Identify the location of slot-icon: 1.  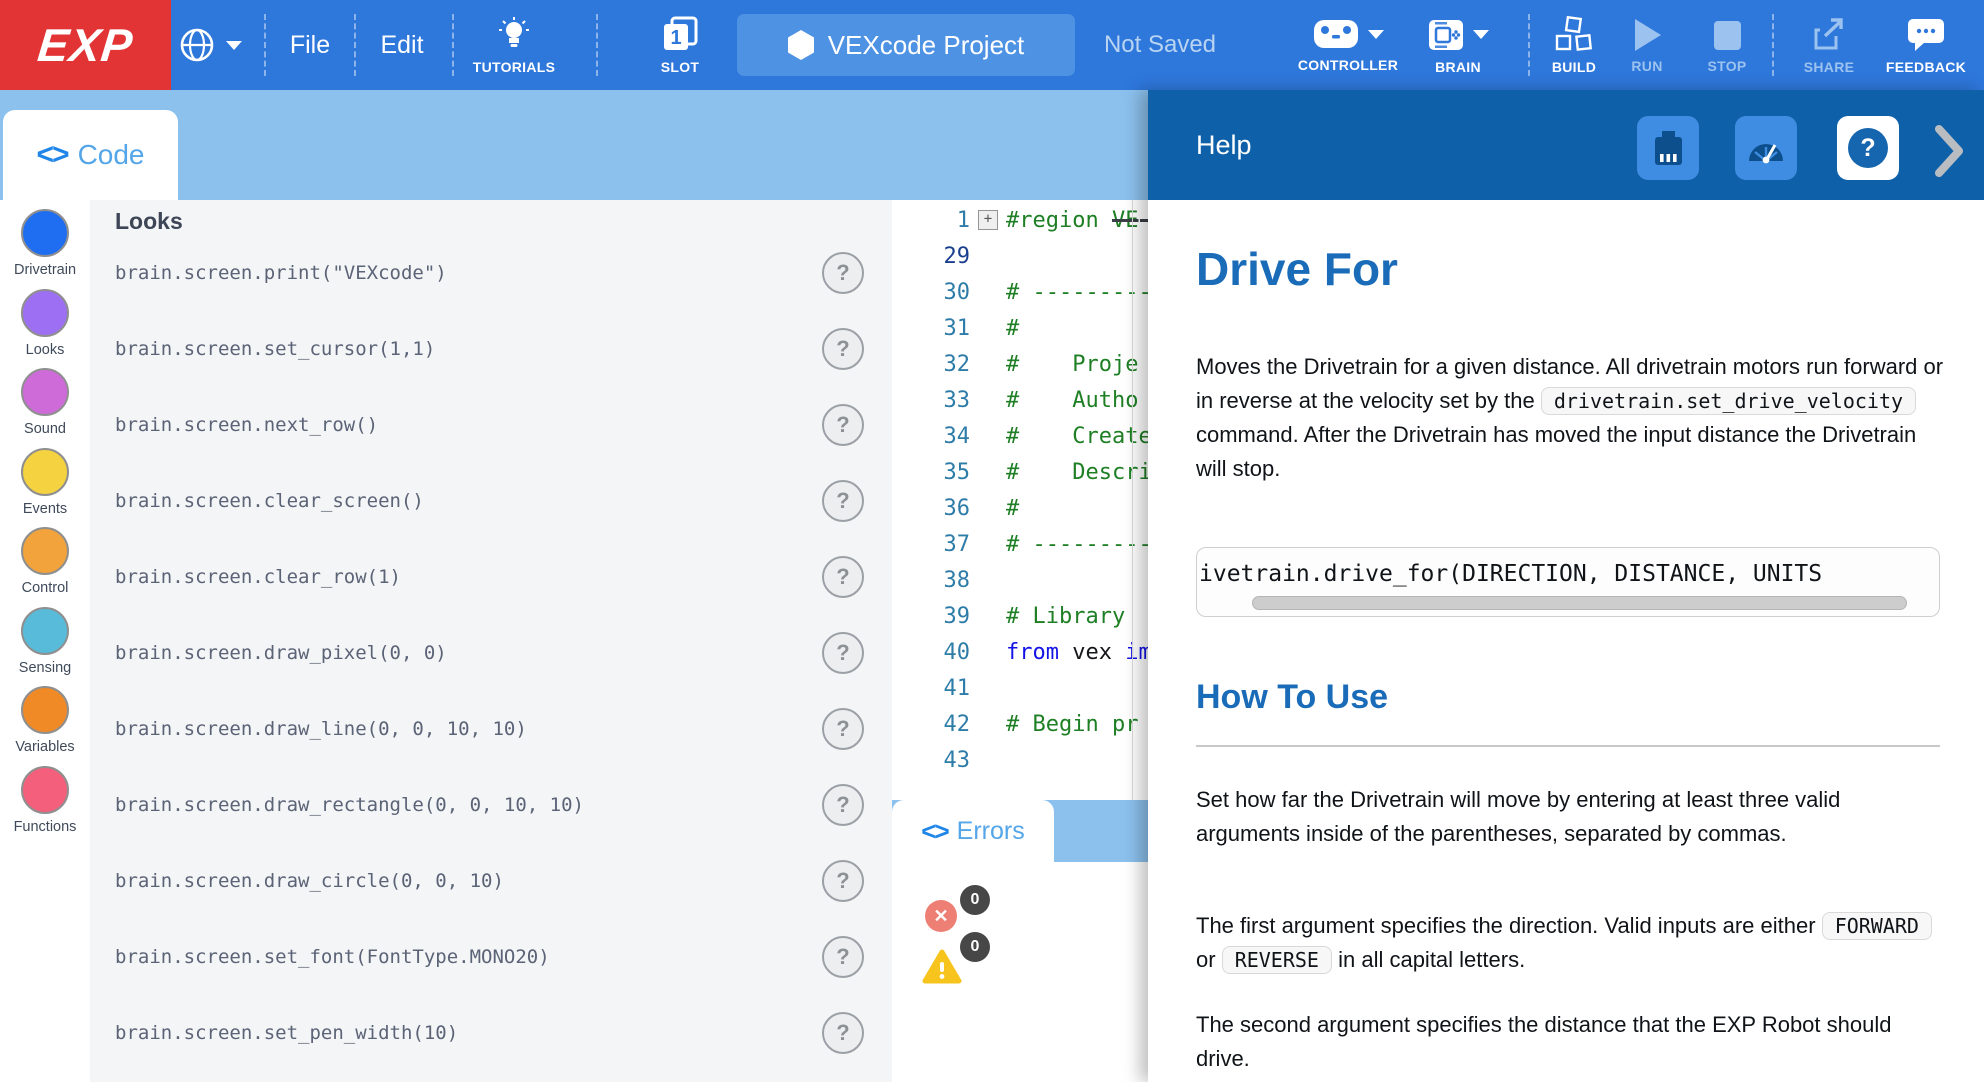
(680, 35).